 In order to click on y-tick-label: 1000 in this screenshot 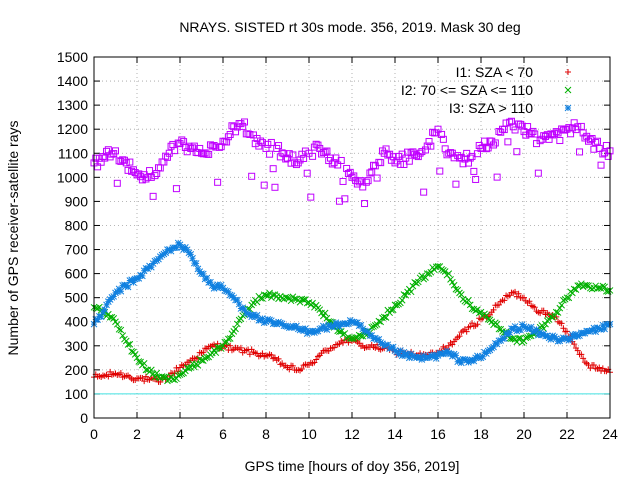, I will do `click(72, 177)`.